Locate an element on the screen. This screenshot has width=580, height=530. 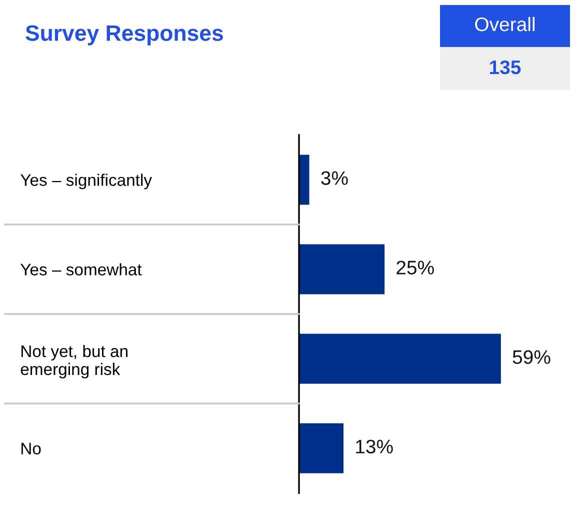
data-label: 59% is located at coordinates (531, 357).